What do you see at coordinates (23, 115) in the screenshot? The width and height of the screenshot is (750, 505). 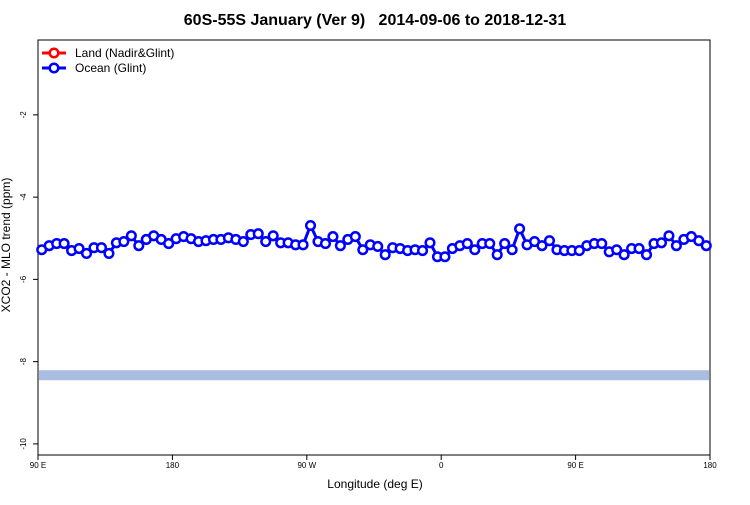 I see `y-tick-label: -2` at bounding box center [23, 115].